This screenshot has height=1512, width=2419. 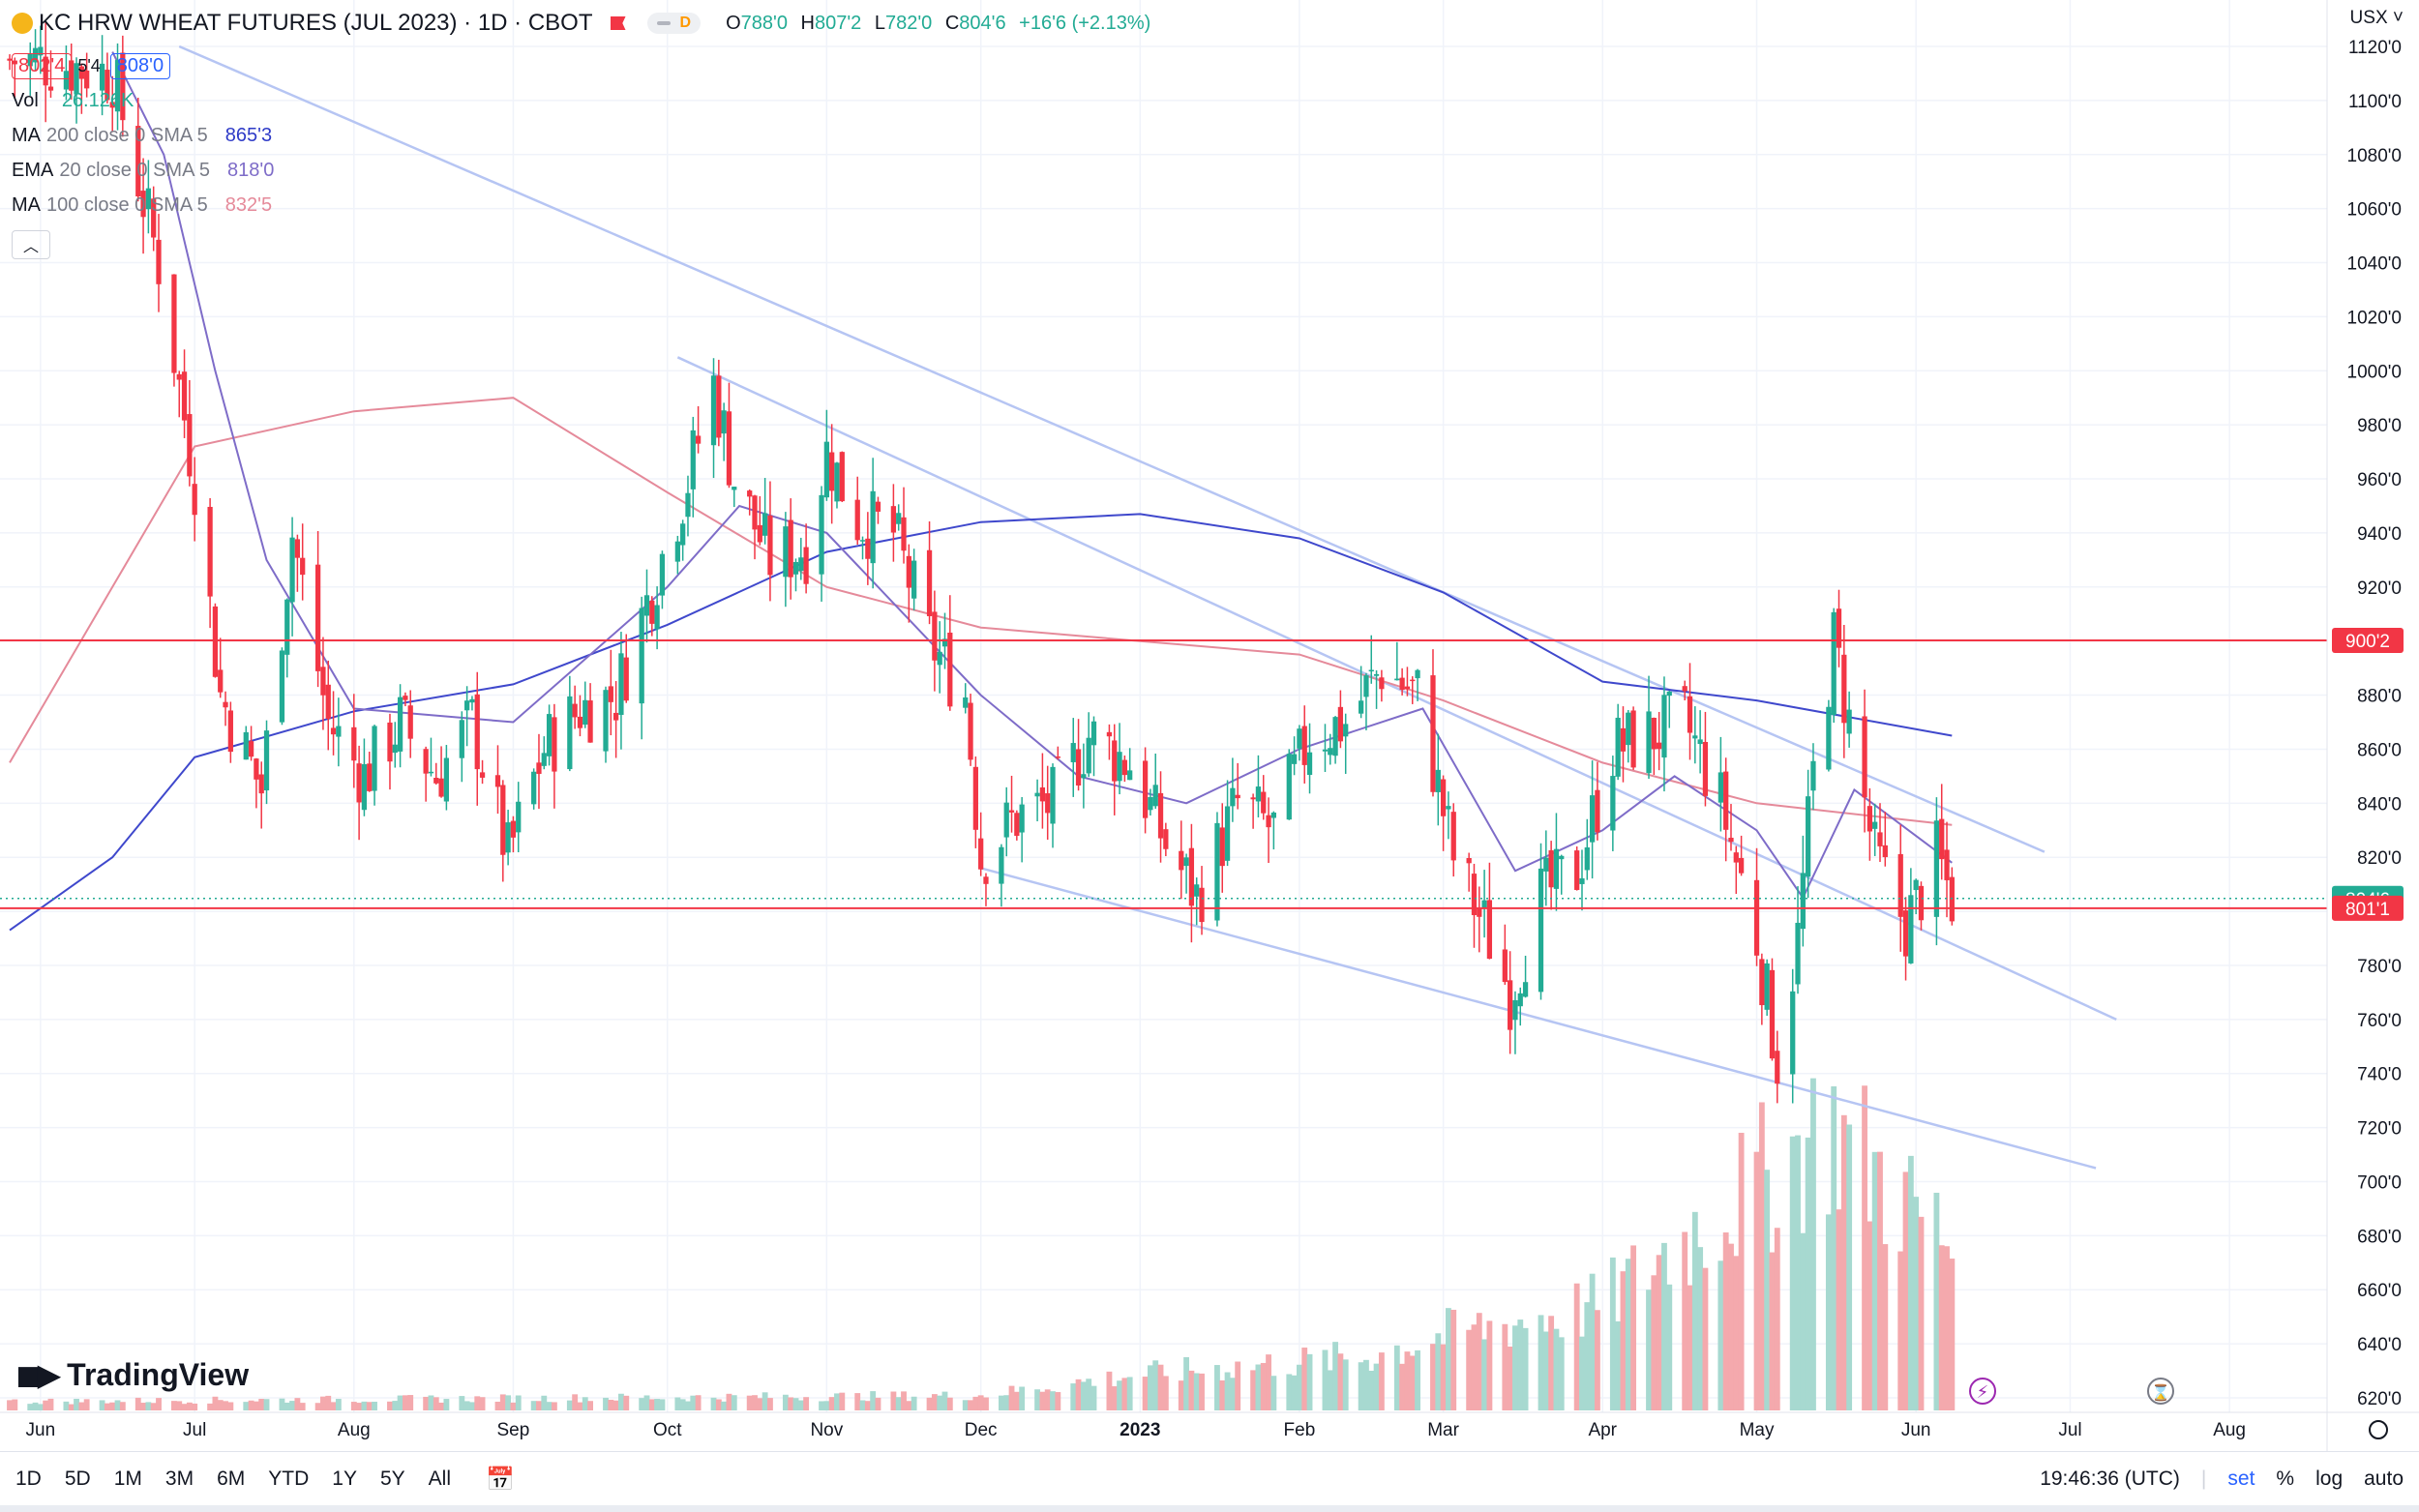 I want to click on price-tick-label: 880'0, so click(x=2379, y=697).